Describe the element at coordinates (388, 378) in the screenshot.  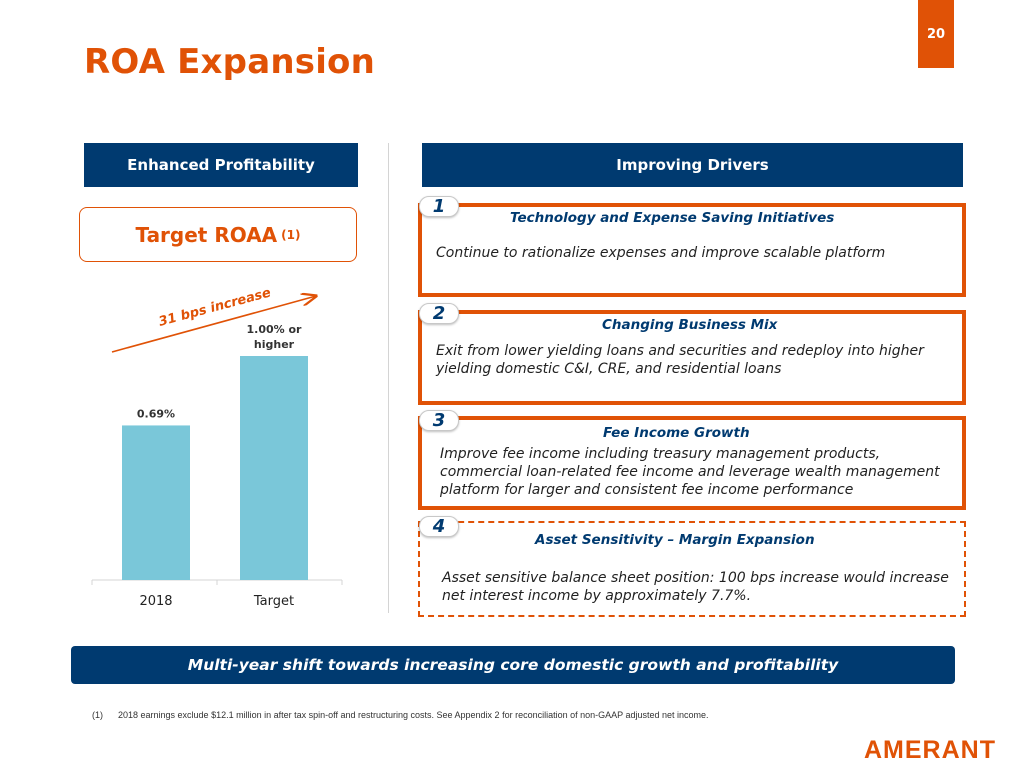
I see `column-divider` at that location.